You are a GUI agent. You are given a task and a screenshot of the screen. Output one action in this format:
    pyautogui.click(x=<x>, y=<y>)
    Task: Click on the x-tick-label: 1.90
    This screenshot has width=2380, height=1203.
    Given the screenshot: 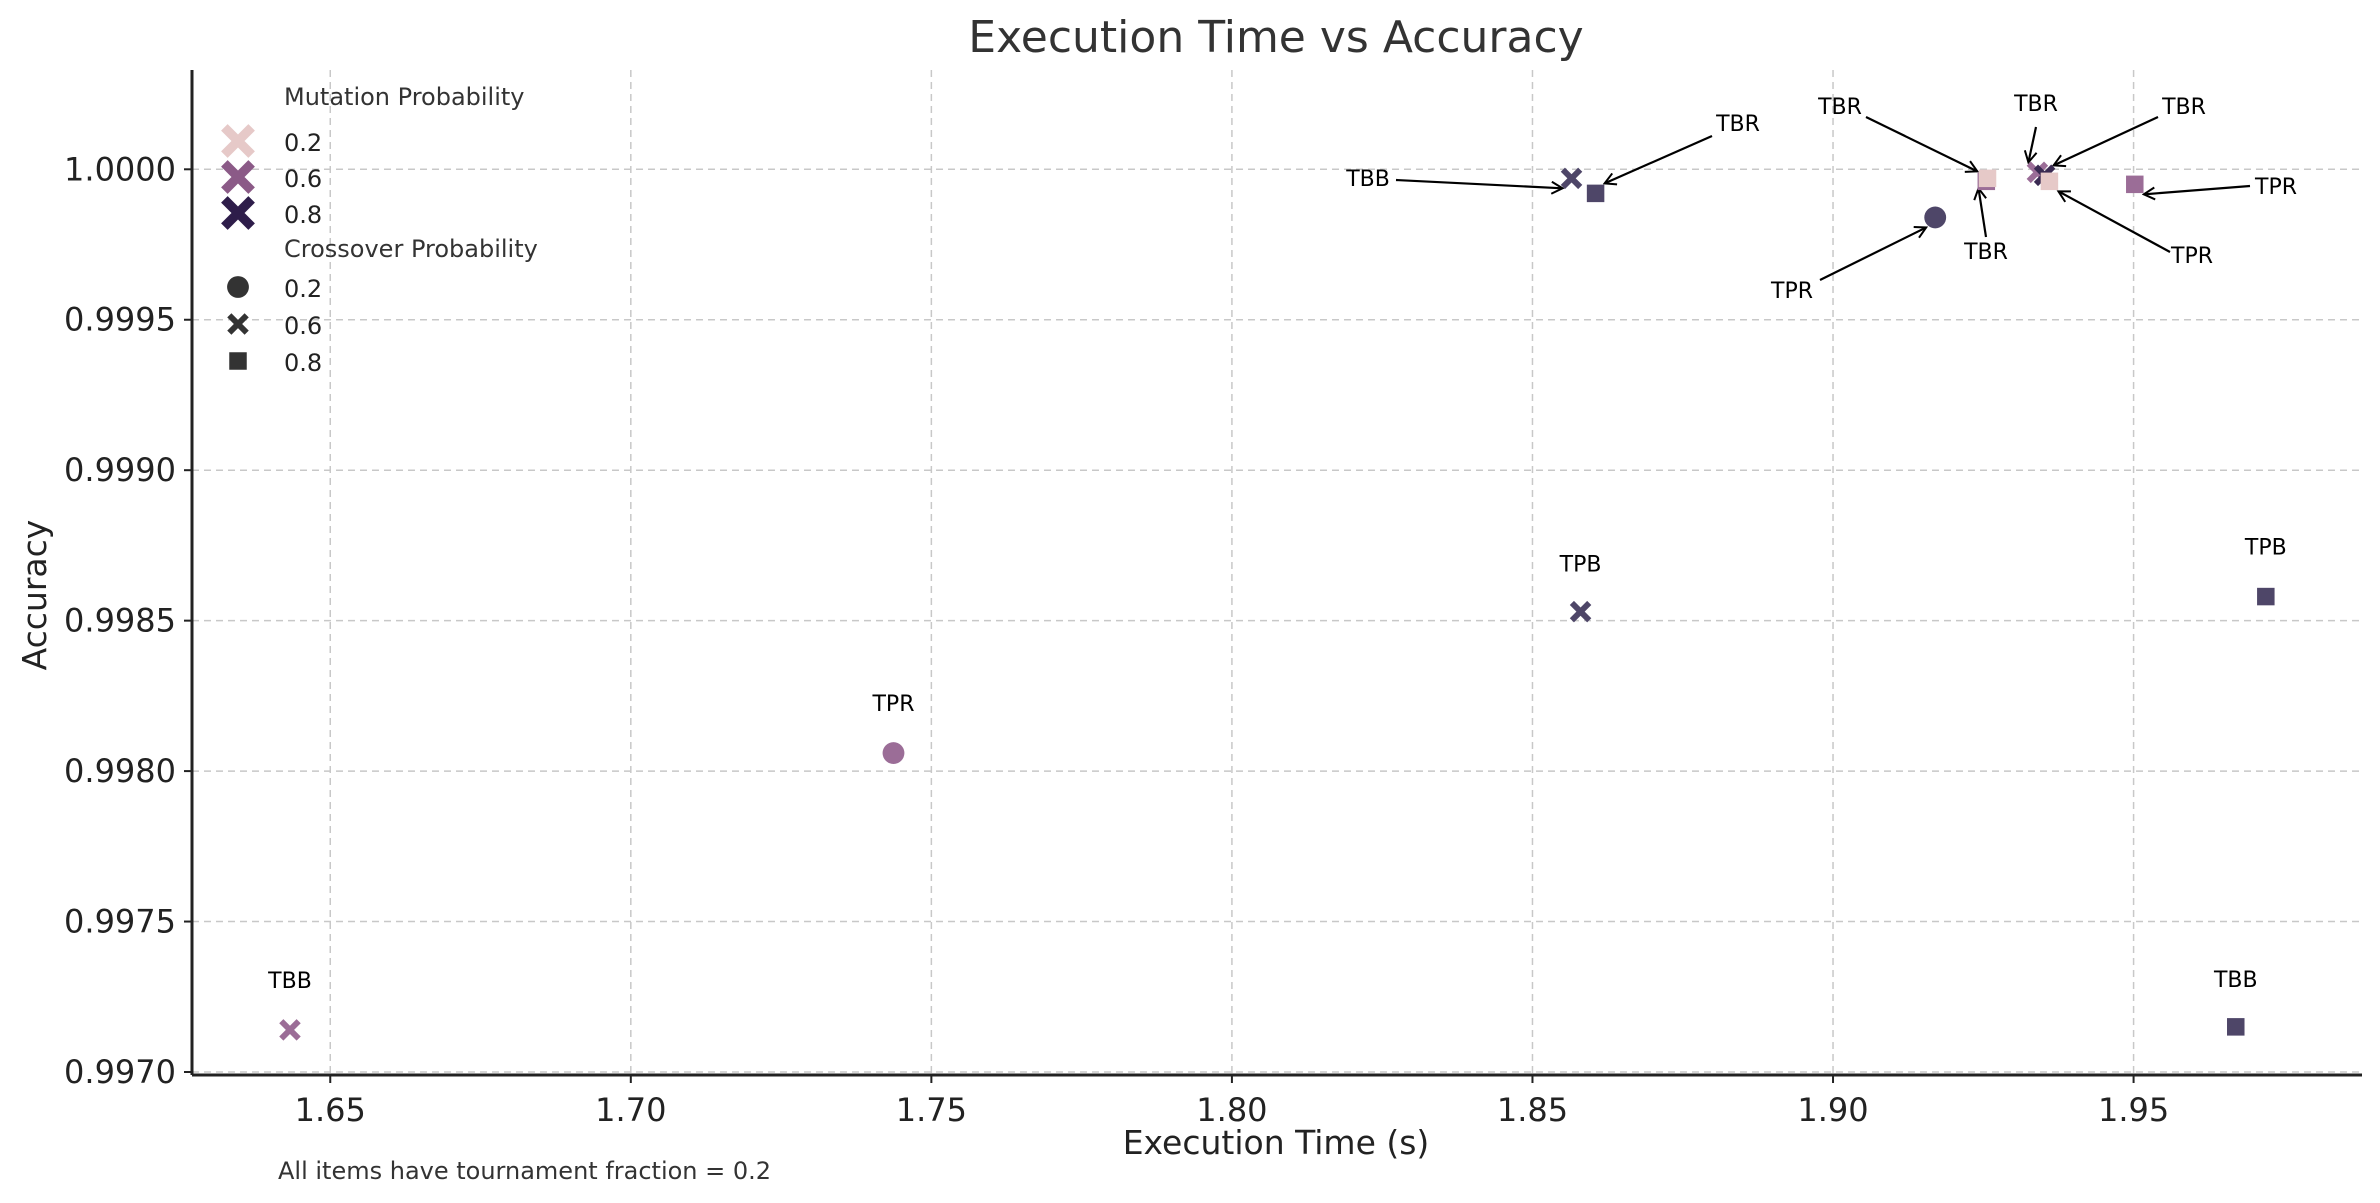 What is the action you would take?
    pyautogui.click(x=1832, y=1110)
    